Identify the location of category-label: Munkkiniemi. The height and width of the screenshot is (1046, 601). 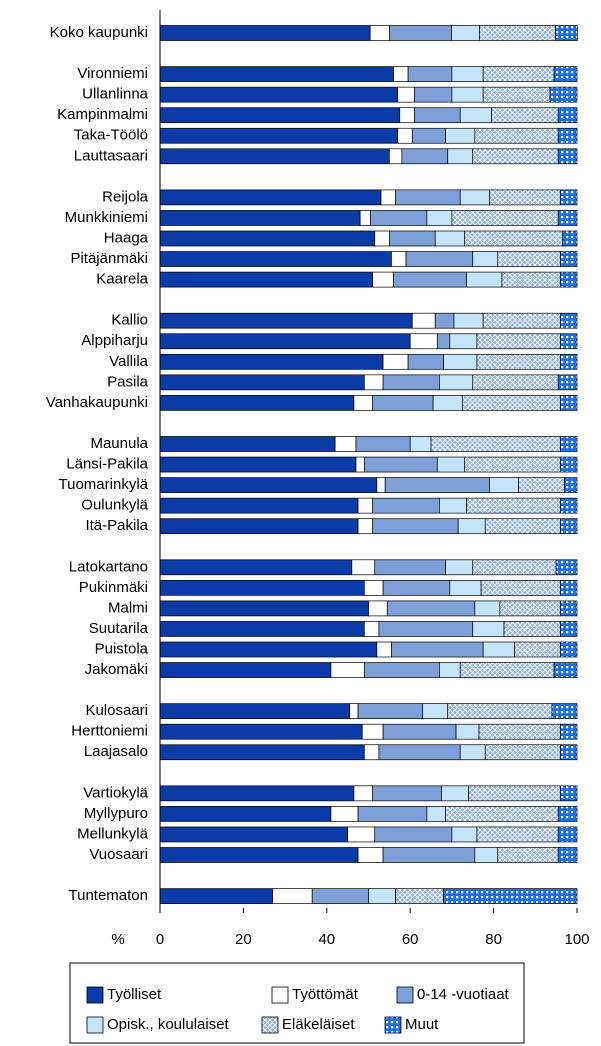
(106, 217).